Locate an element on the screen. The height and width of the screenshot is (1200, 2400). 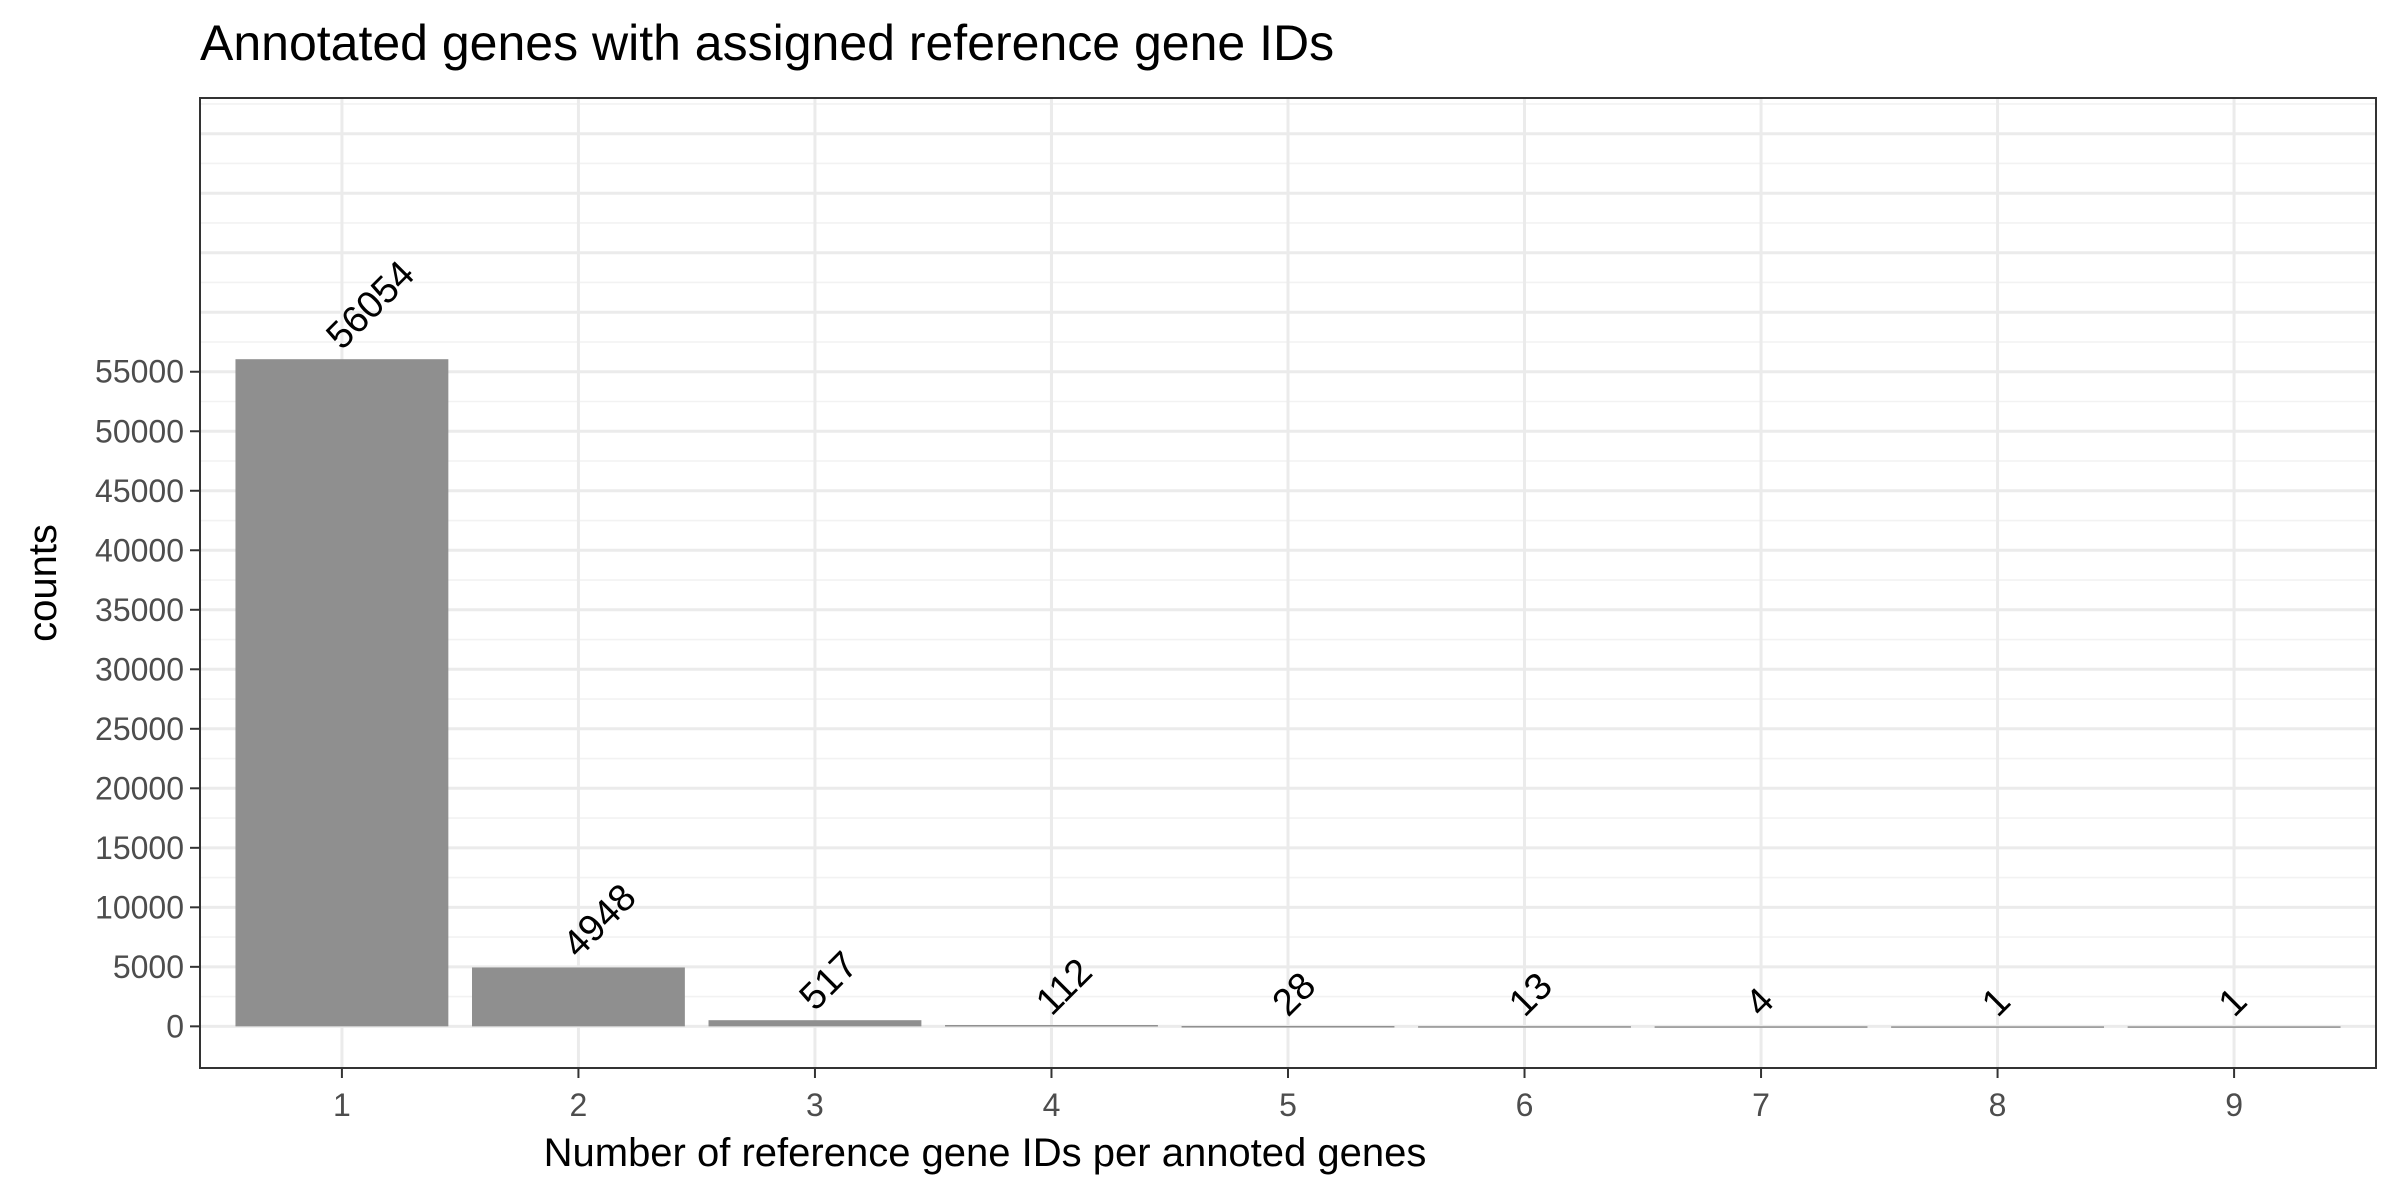
x-tick-label: 4 is located at coordinates (1052, 1105).